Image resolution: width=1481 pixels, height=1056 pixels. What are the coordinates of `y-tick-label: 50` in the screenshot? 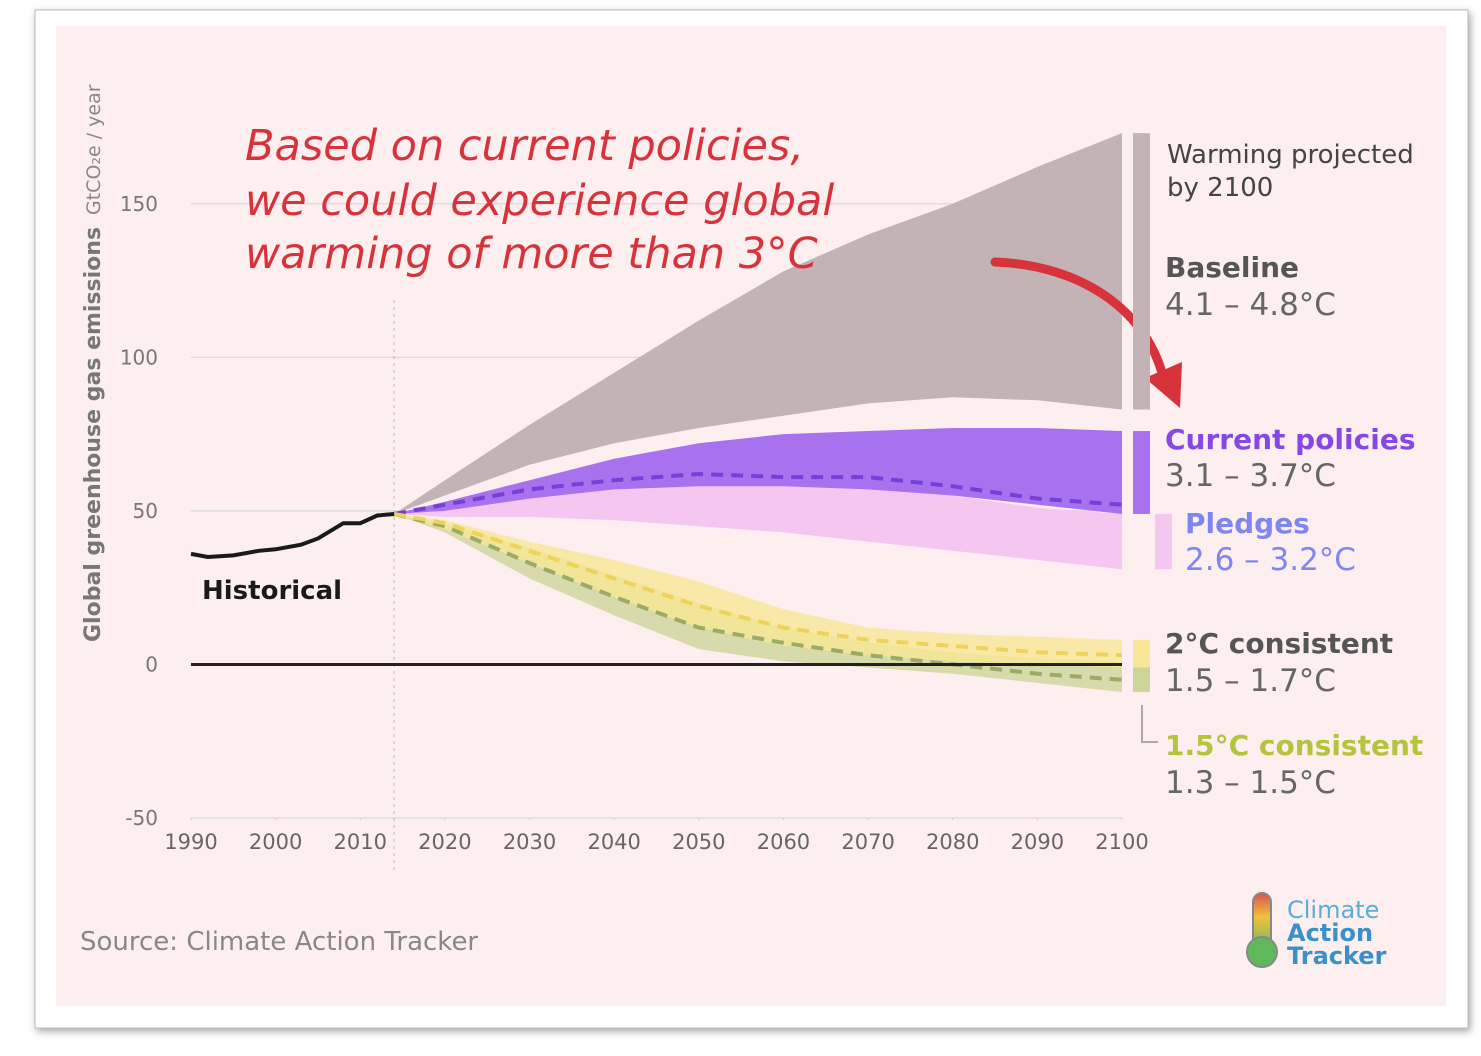 It's located at (145, 511).